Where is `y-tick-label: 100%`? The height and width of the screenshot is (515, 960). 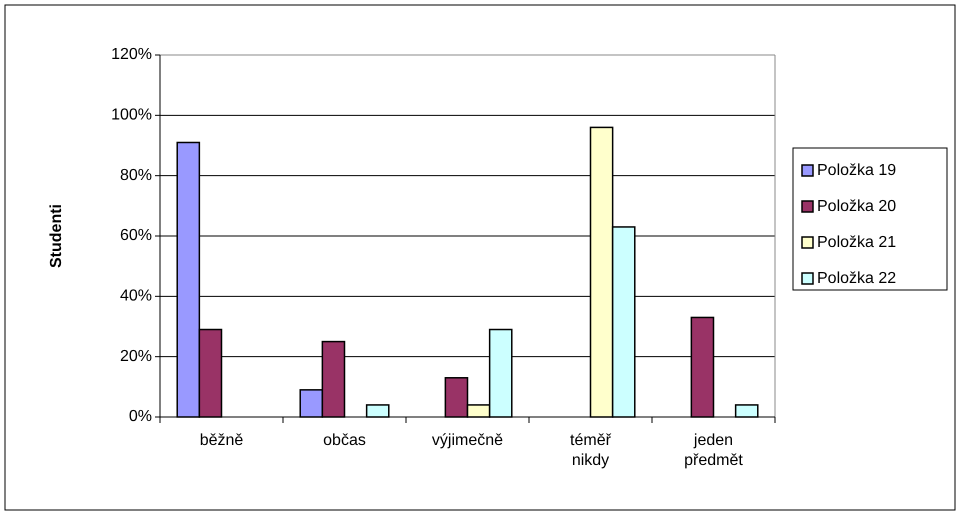 y-tick-label: 100% is located at coordinates (131, 115).